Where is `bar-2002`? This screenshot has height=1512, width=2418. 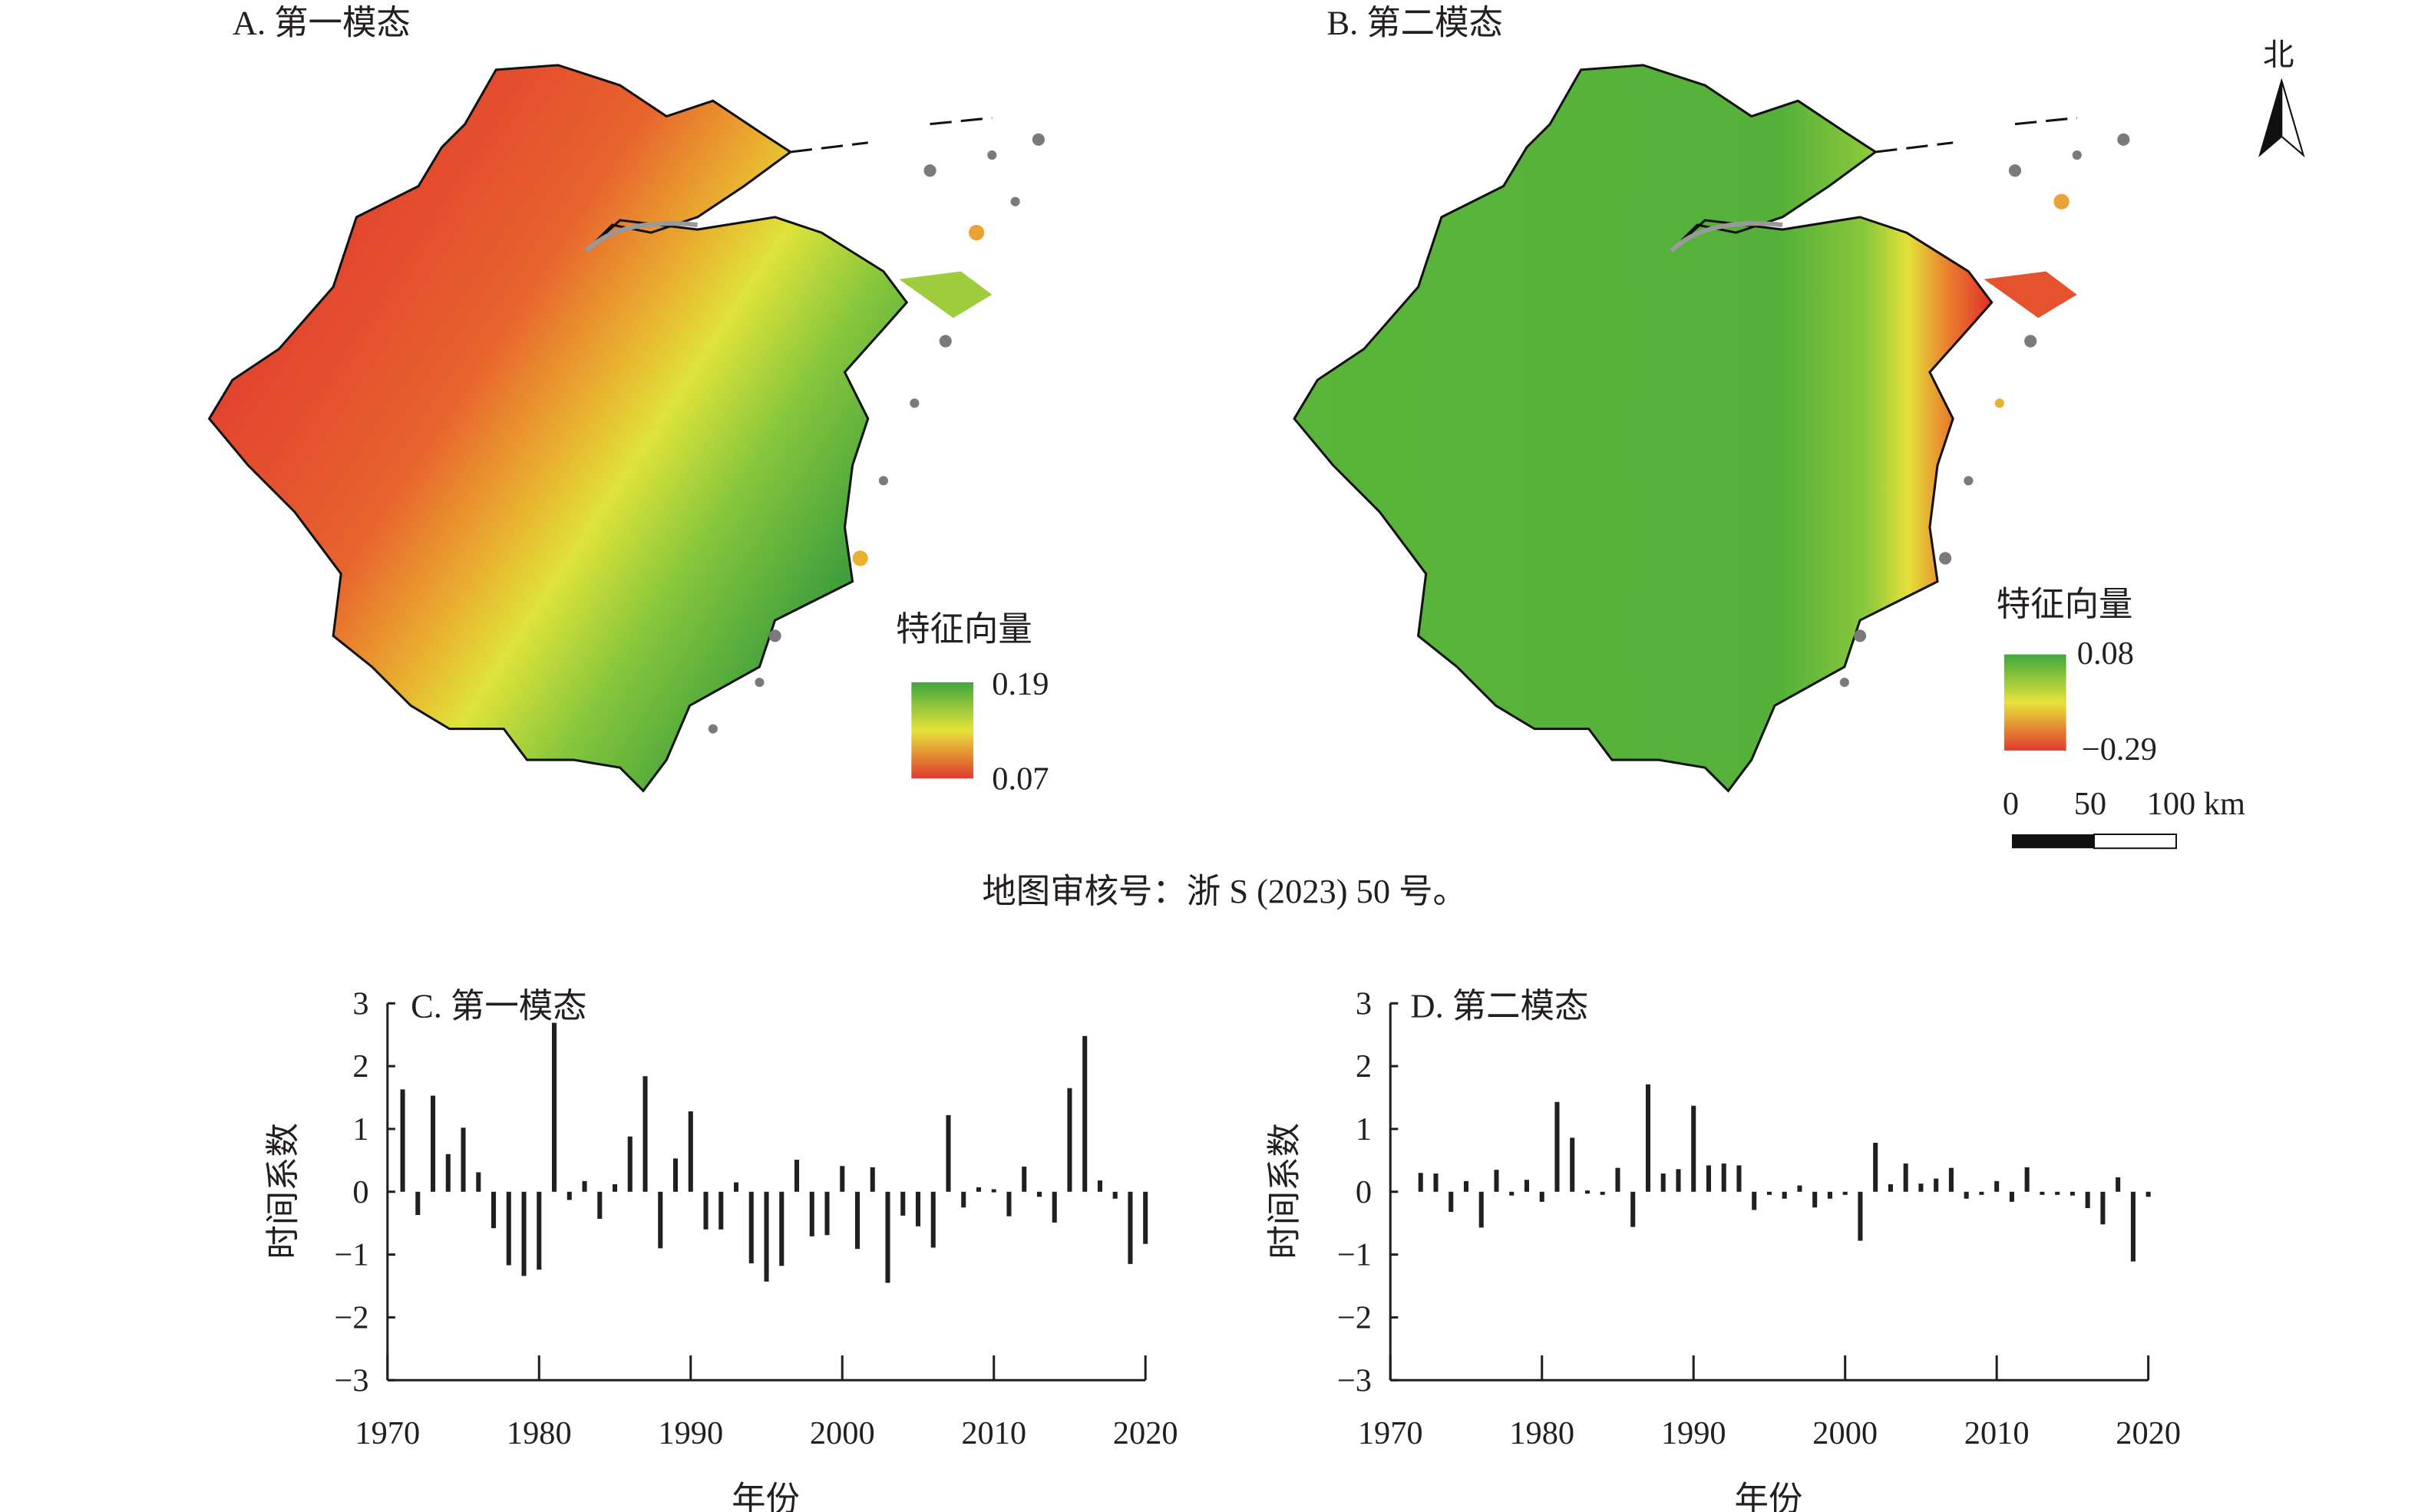
bar-2002 is located at coordinates (1875, 1167).